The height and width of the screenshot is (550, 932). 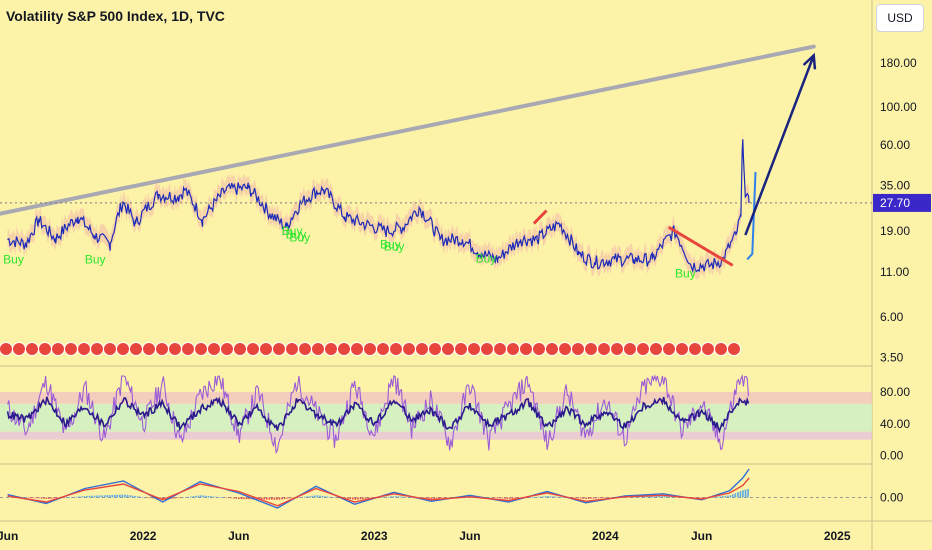 I want to click on x-tick-label: 2022, so click(x=143, y=536).